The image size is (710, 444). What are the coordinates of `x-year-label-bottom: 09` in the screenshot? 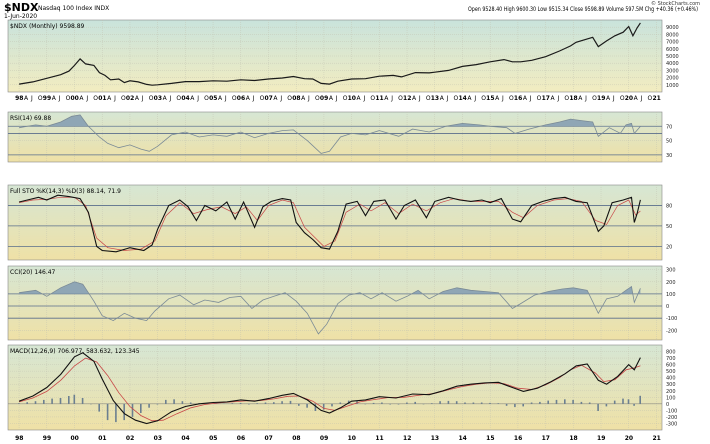 It's located at (324, 438).